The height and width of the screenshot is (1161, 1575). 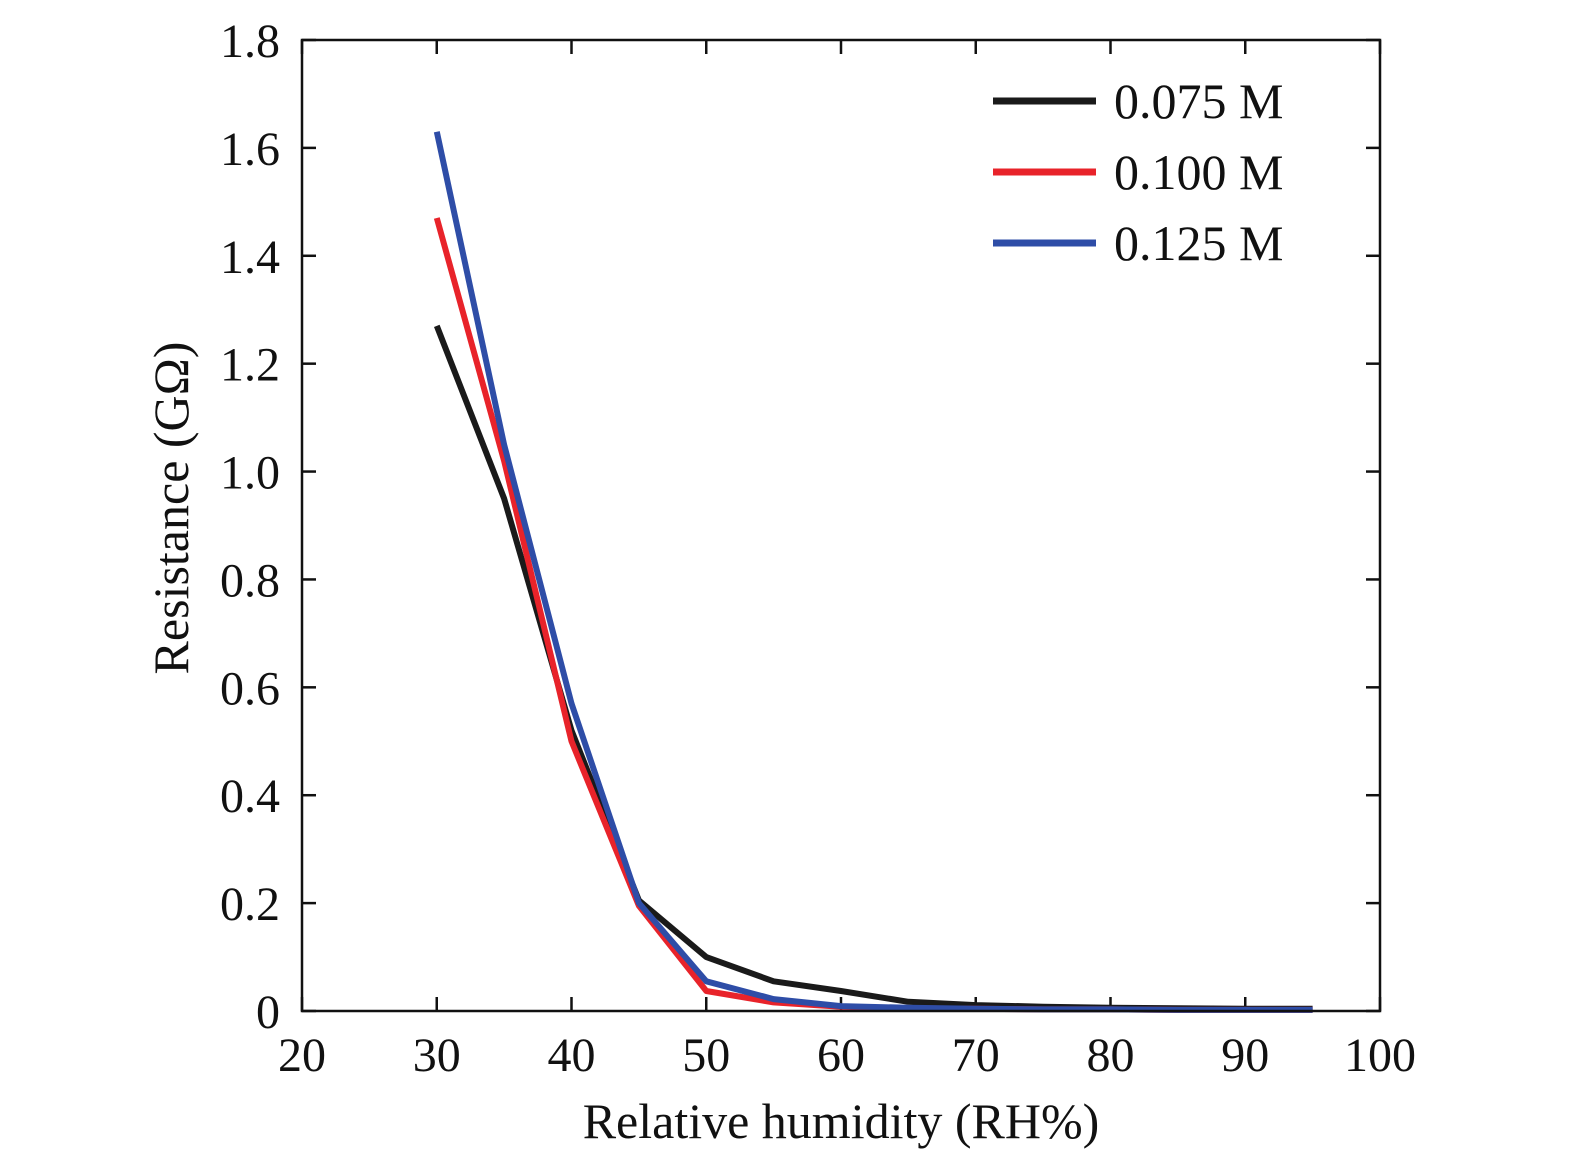 I want to click on y-tick-label: 0.2, so click(x=250, y=904).